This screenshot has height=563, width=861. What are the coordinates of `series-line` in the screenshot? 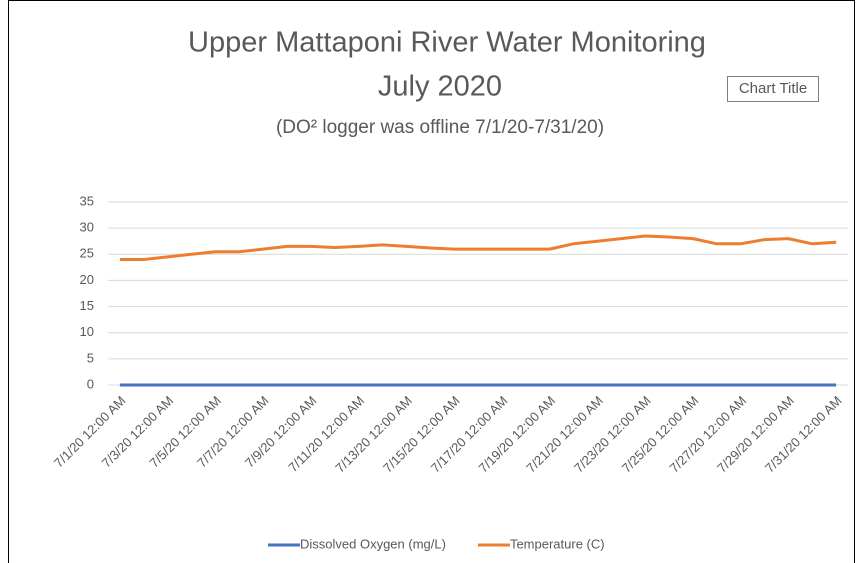 It's located at (478, 247).